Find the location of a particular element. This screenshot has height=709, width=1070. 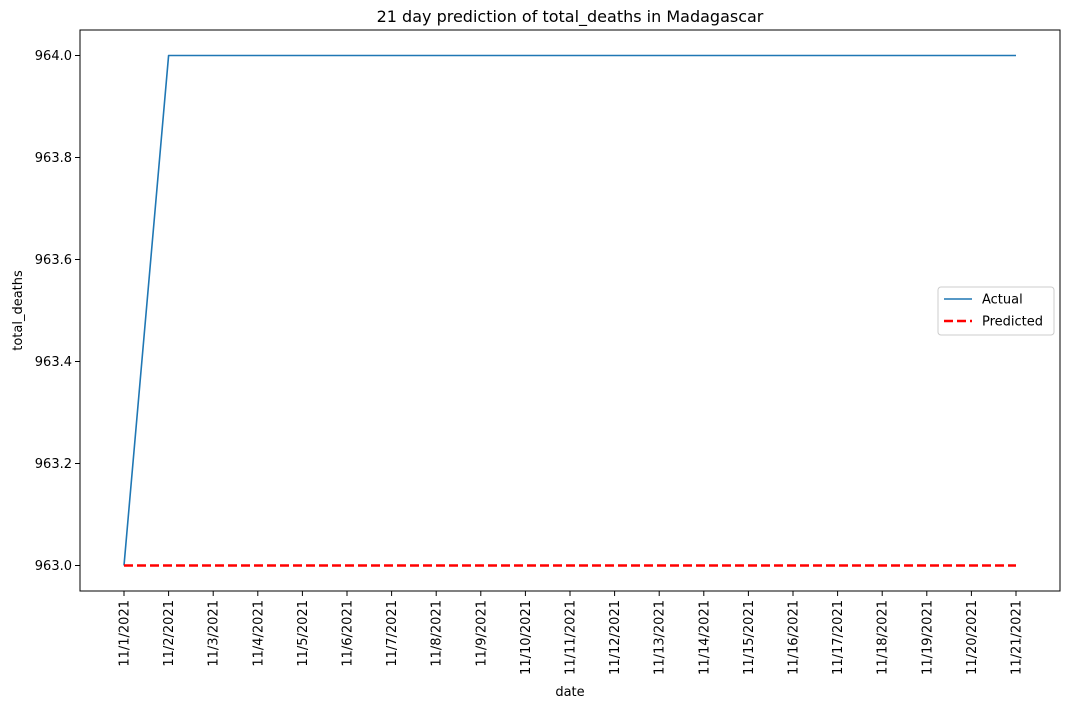

x-tick-label: 11/4/2021 is located at coordinates (258, 633).